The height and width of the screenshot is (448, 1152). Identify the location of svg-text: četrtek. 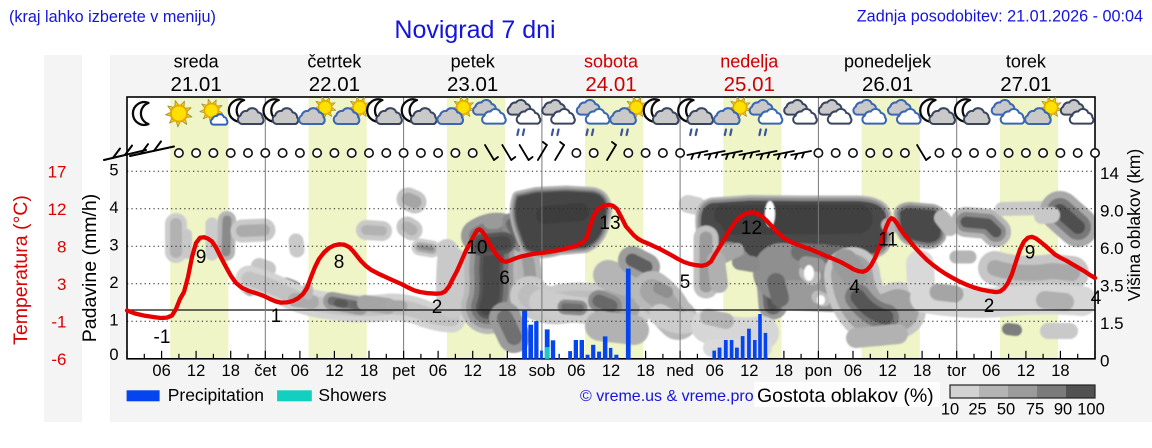
(334, 62).